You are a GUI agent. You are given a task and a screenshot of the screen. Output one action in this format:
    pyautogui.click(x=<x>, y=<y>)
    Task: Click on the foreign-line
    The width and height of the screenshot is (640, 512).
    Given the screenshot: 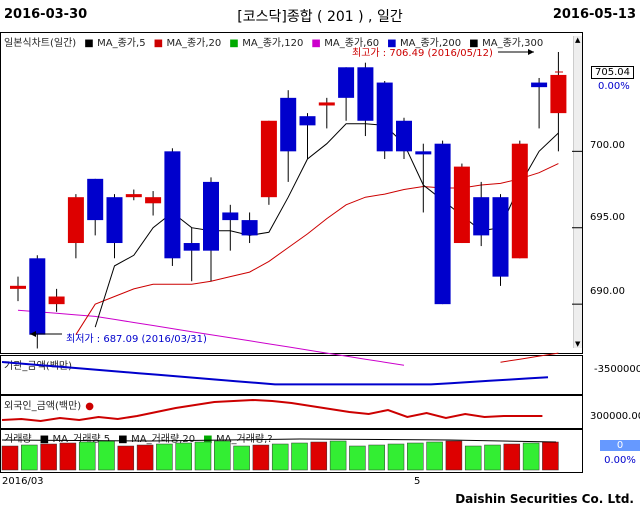 What is the action you would take?
    pyautogui.click(x=272, y=410)
    